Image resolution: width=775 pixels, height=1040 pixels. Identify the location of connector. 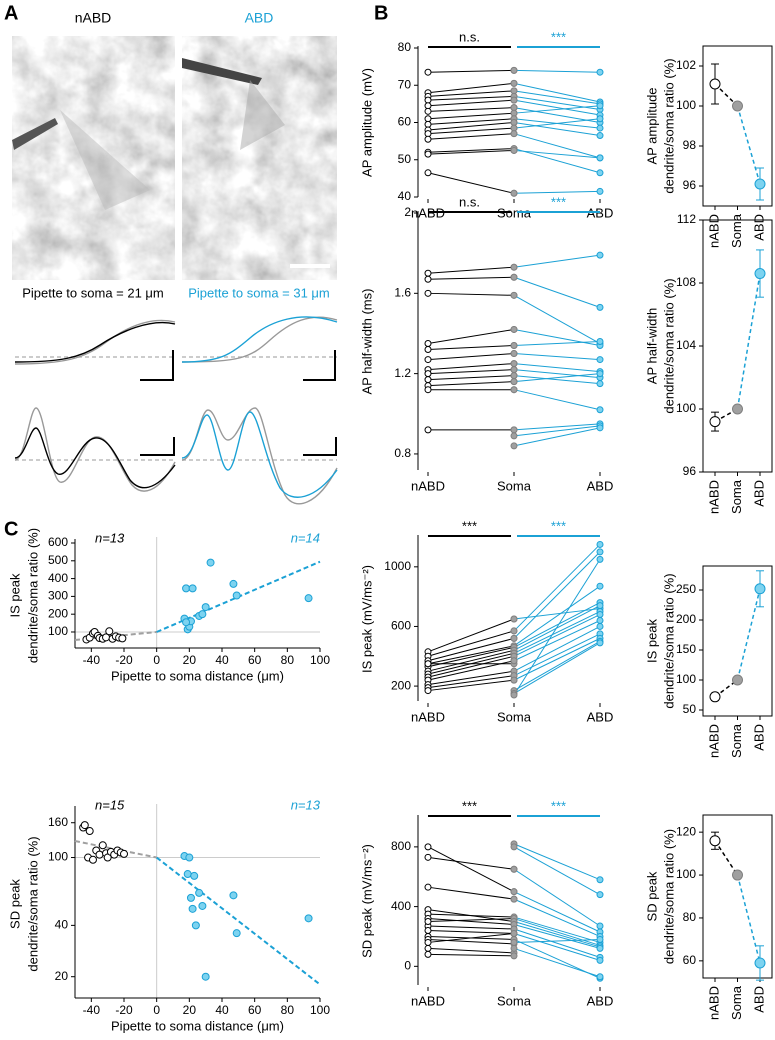
(748, 634).